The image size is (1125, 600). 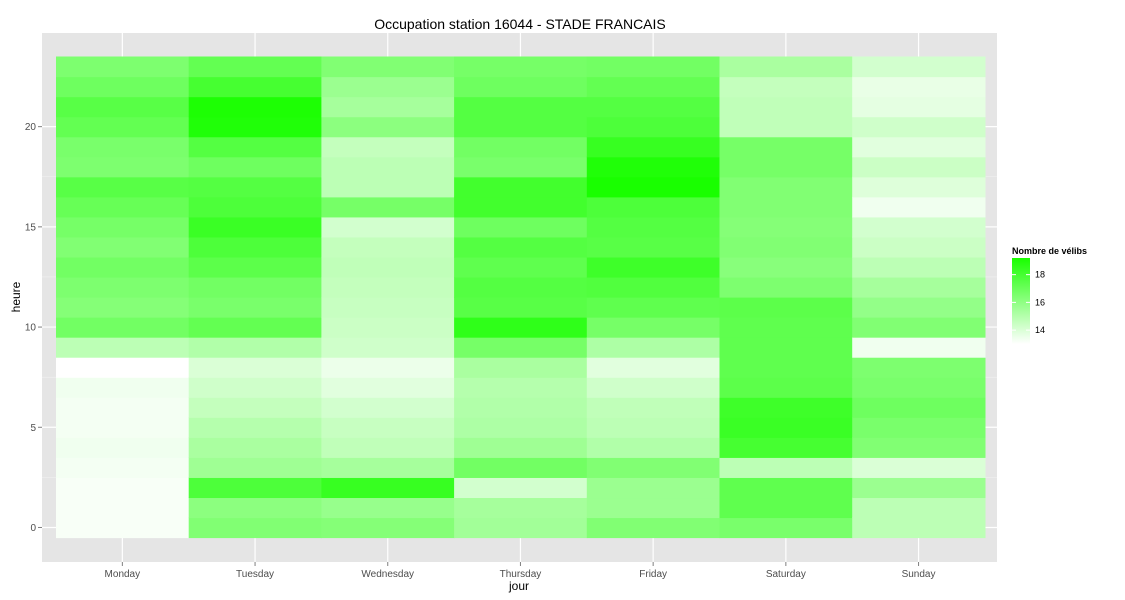 What do you see at coordinates (1049, 251) in the screenshot?
I see `legend-title: Nombre de vélibs` at bounding box center [1049, 251].